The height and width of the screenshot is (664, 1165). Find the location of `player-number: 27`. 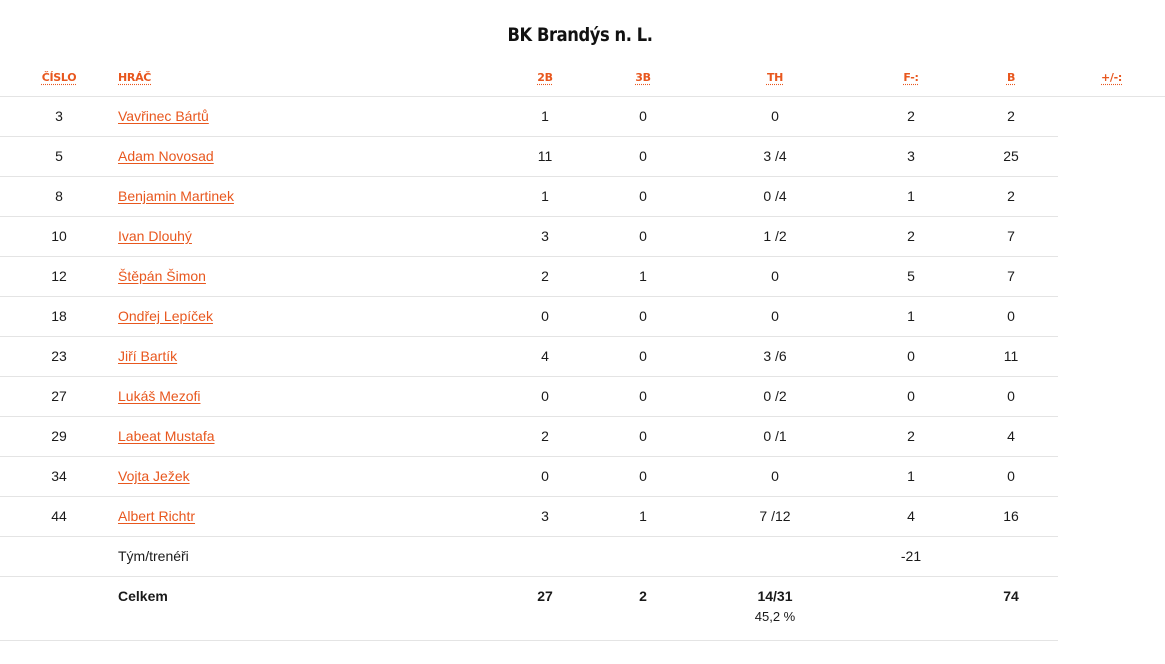

player-number: 27 is located at coordinates (59, 396).